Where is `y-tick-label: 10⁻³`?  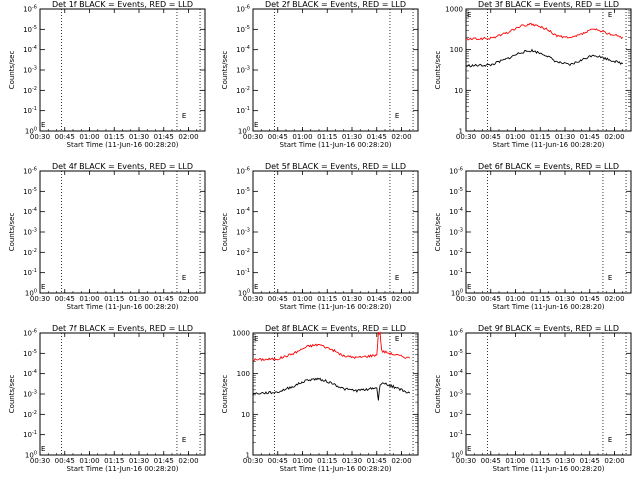 y-tick-label: 10⁻³ is located at coordinates (30, 394).